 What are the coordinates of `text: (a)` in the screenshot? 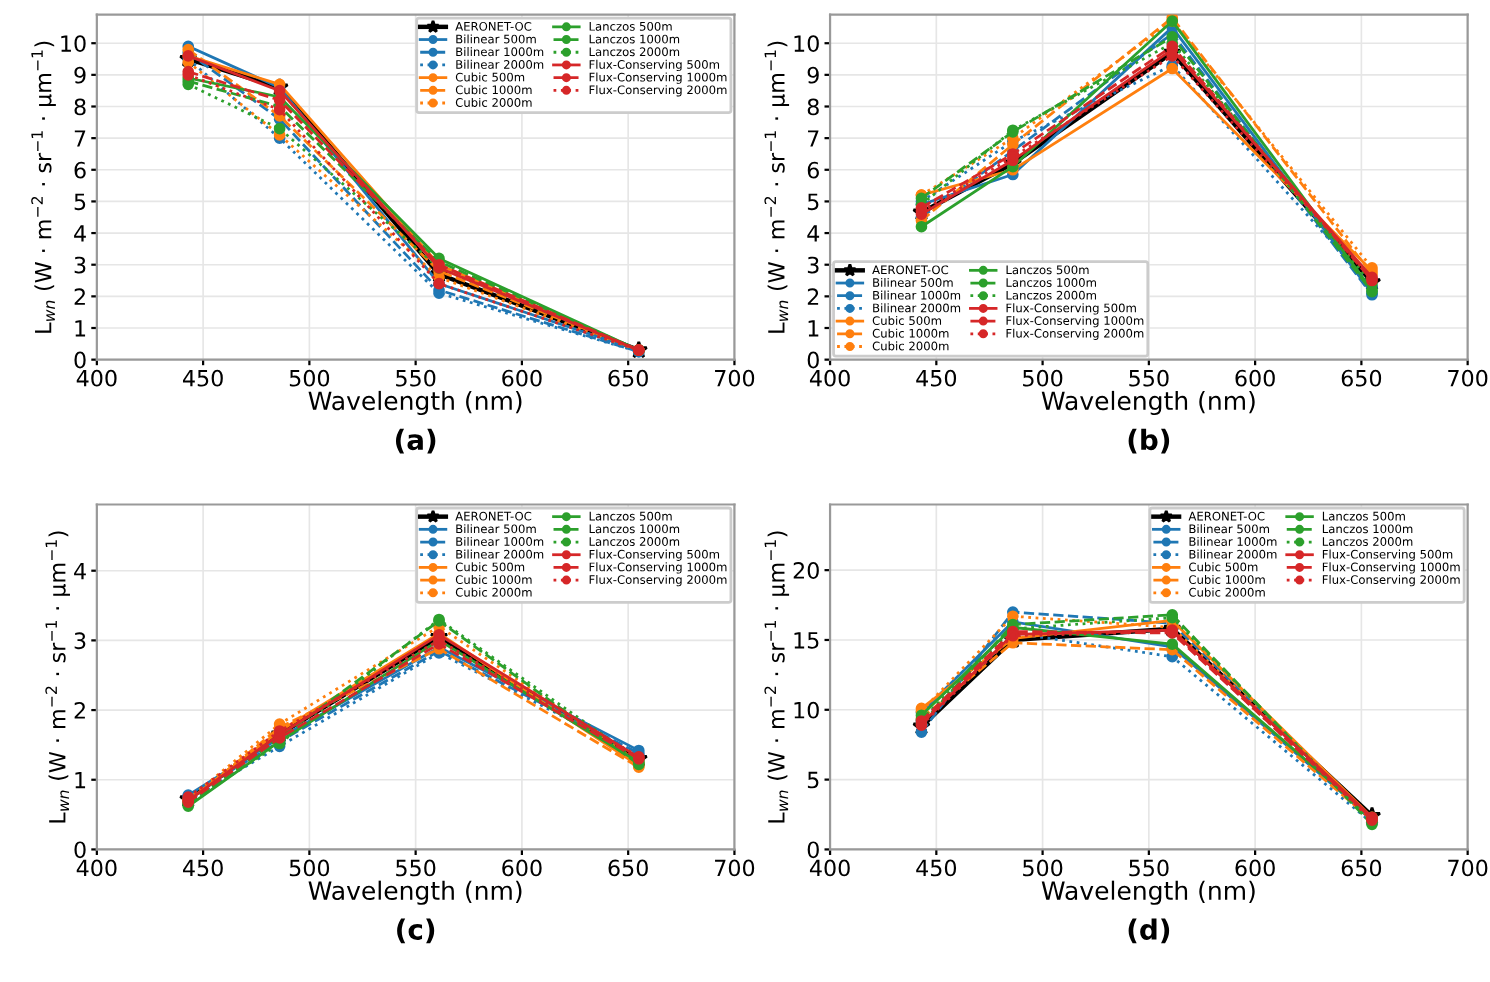 It's located at (415, 441).